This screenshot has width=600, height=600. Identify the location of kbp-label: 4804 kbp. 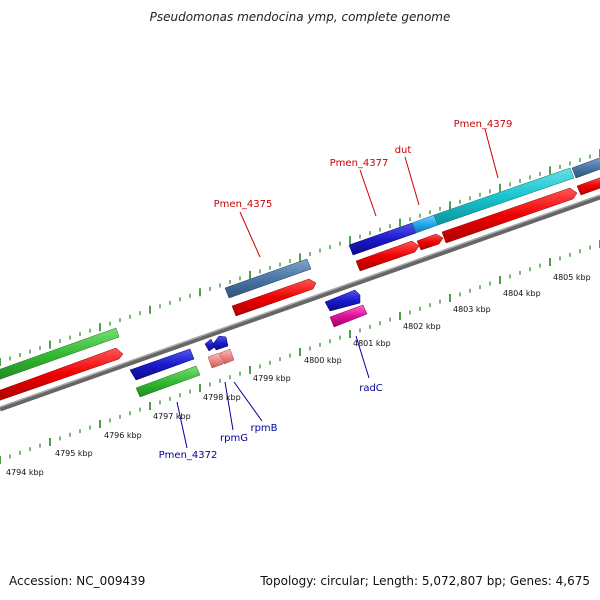
(522, 293).